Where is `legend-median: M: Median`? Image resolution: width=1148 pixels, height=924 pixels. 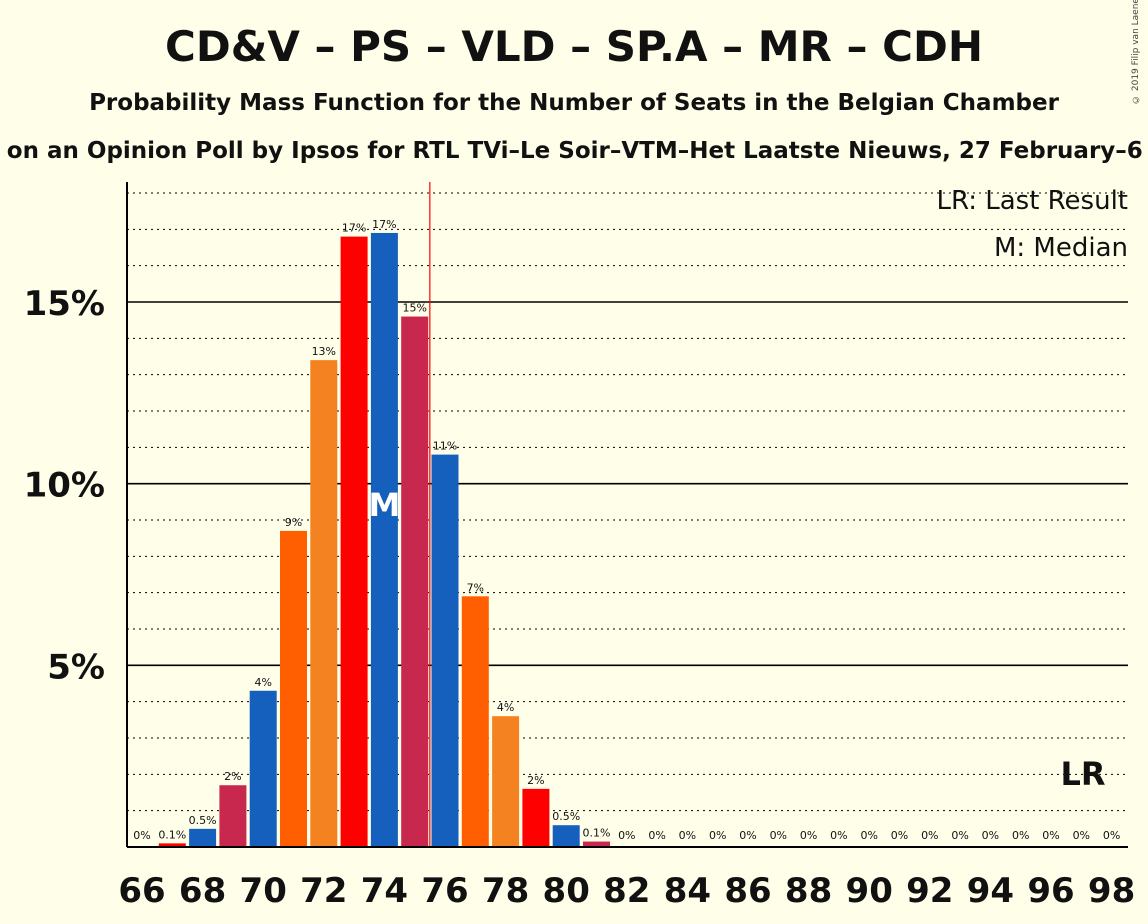
legend-median: M: Median is located at coordinates (1061, 248).